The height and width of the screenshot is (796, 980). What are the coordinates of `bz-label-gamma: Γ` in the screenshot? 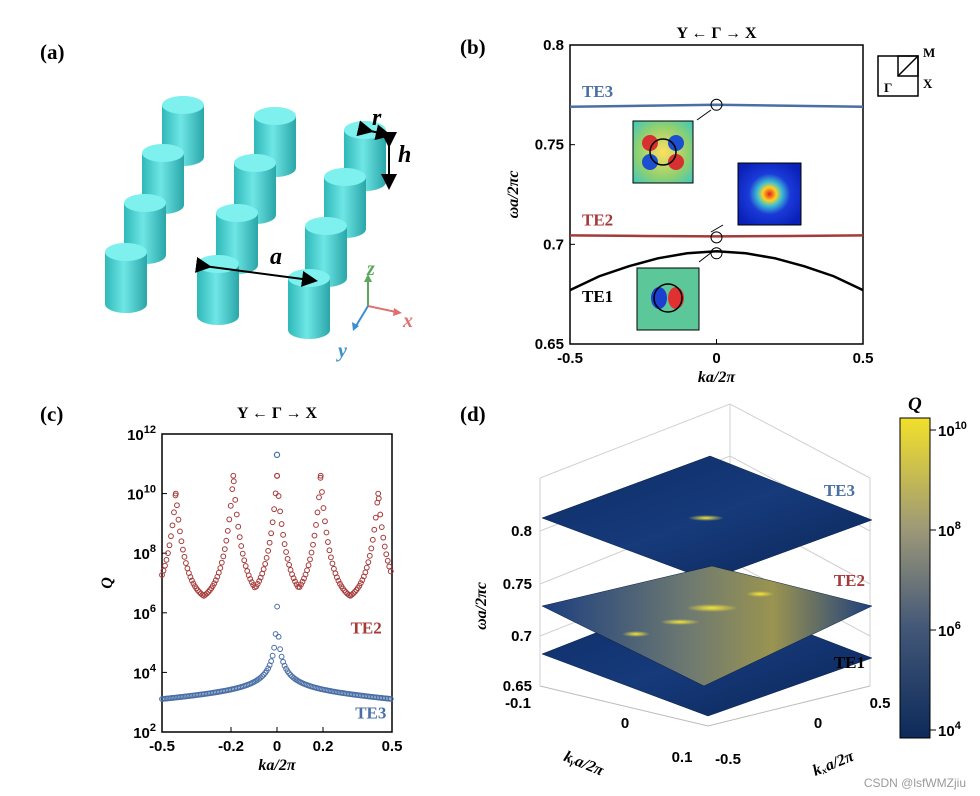 It's located at (888, 87).